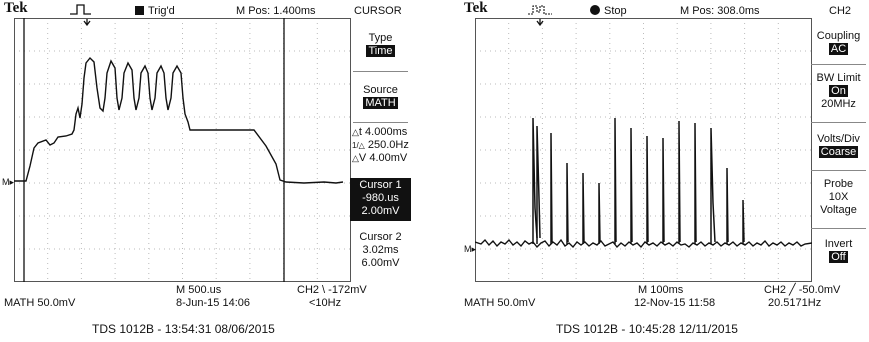  What do you see at coordinates (325, 303) in the screenshot?
I see `frequency-readout: <10Hz` at bounding box center [325, 303].